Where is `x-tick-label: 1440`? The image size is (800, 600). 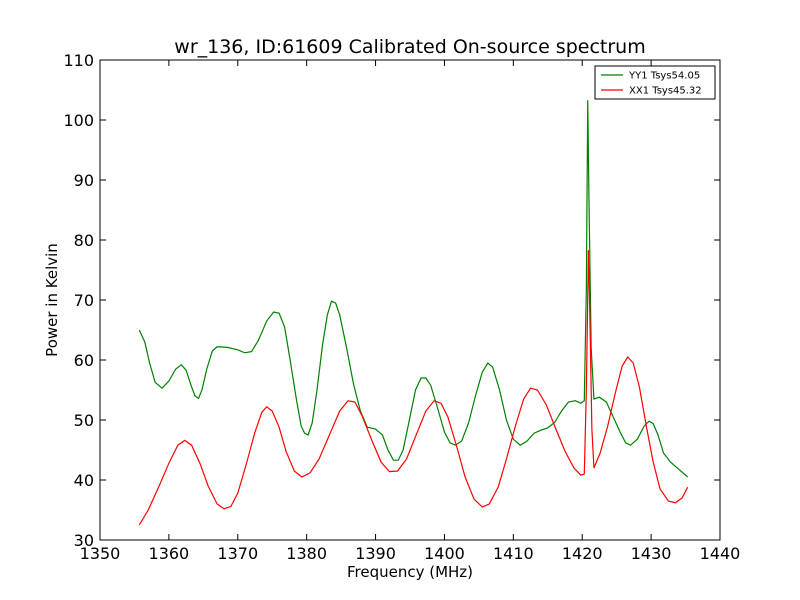
x-tick-label: 1440 is located at coordinates (720, 553).